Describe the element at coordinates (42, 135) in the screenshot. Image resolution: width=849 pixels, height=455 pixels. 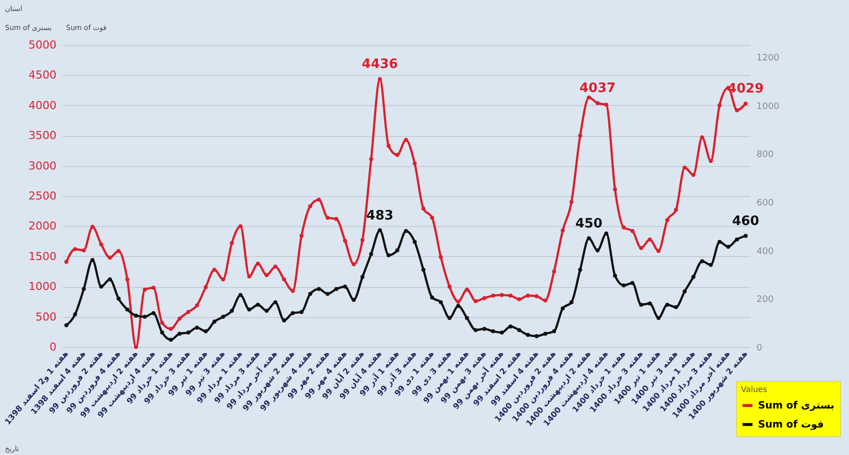
I see `y-tick-label: 3500` at that location.